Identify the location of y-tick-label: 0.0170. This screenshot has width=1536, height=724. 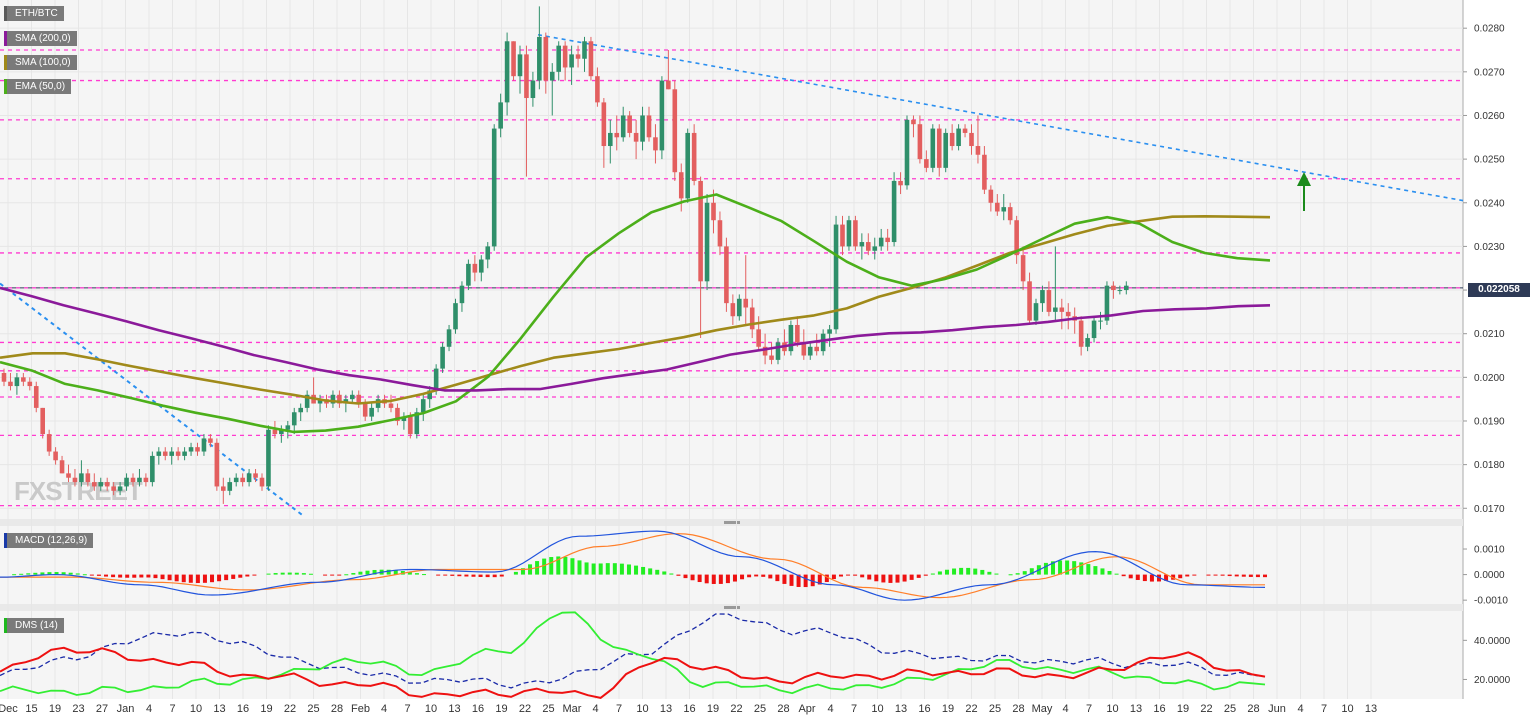
(1489, 509).